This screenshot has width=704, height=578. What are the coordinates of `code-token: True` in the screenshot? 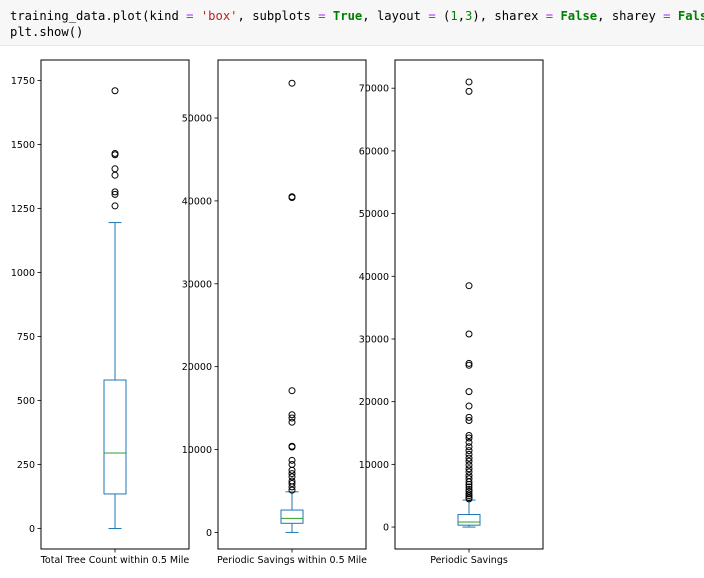 It's located at (347, 16).